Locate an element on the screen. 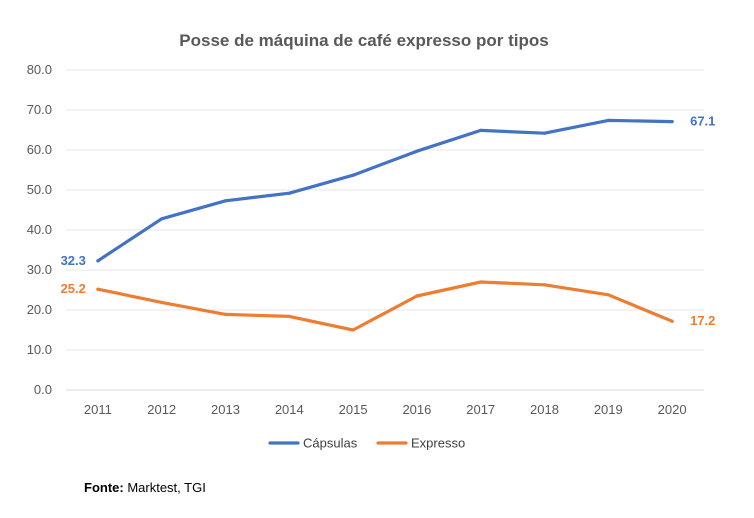 This screenshot has width=754, height=518. x-tick-label: 2017 is located at coordinates (480, 409).